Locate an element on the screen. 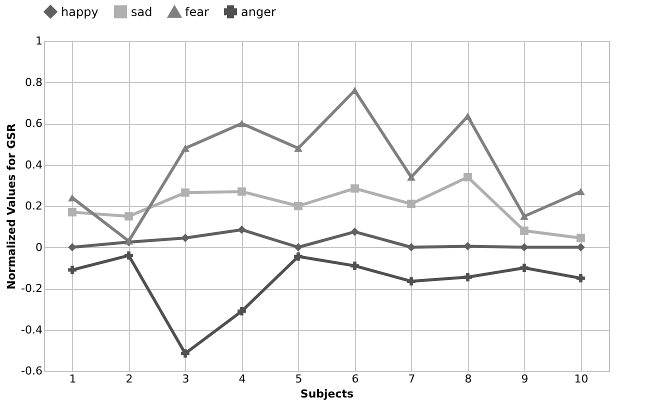  legend-label: sad is located at coordinates (141, 11).